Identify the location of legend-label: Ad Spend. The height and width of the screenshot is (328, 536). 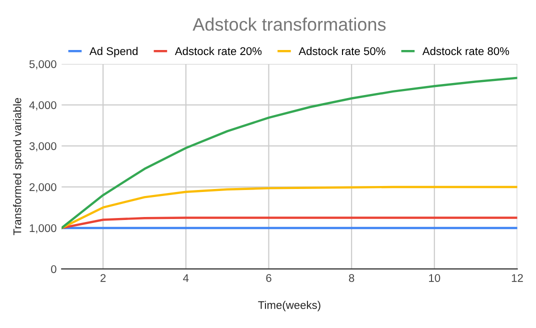
(113, 52).